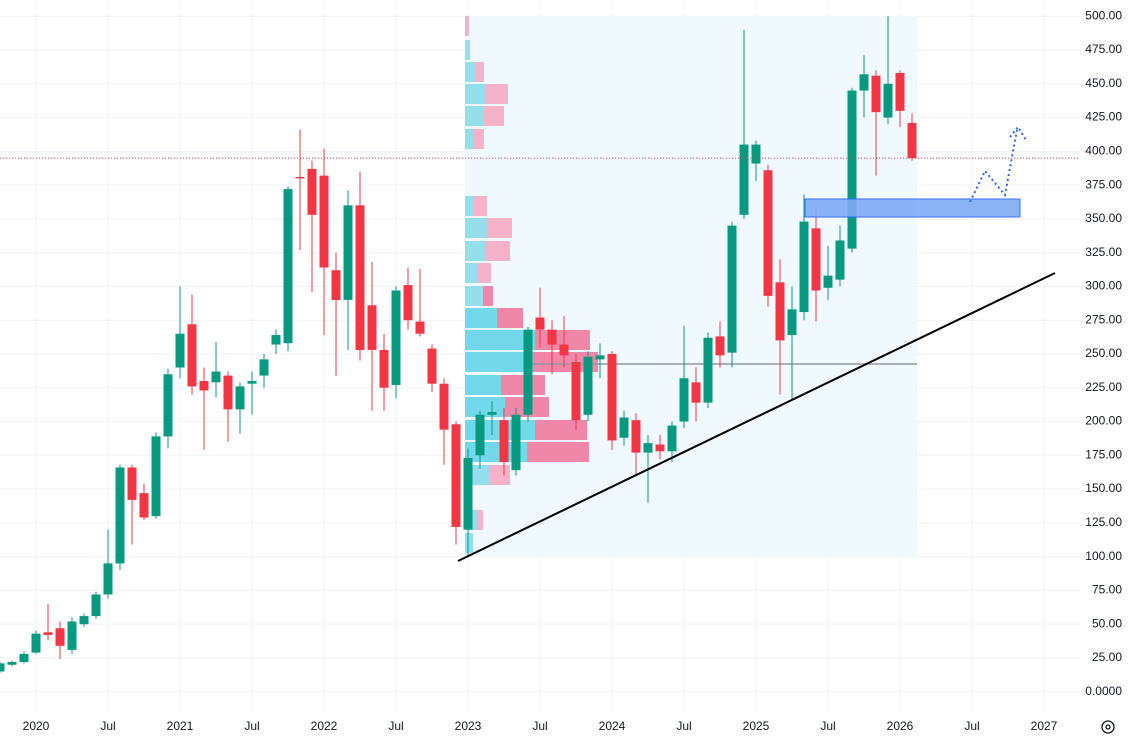 This screenshot has height=740, width=1129. Describe the element at coordinates (1103, 387) in the screenshot. I see `y-tick-label: 225.00` at that location.